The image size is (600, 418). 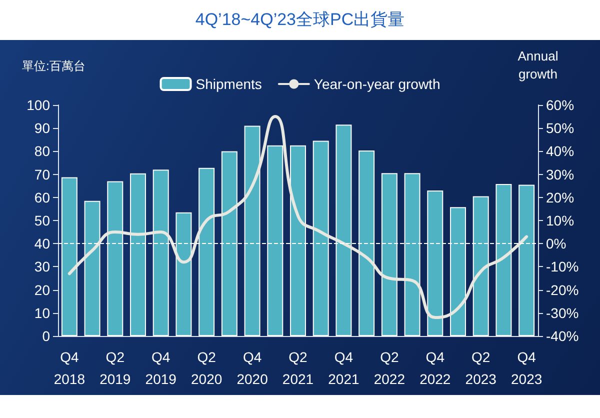 I want to click on y-tick-label: 80, so click(x=42, y=151).